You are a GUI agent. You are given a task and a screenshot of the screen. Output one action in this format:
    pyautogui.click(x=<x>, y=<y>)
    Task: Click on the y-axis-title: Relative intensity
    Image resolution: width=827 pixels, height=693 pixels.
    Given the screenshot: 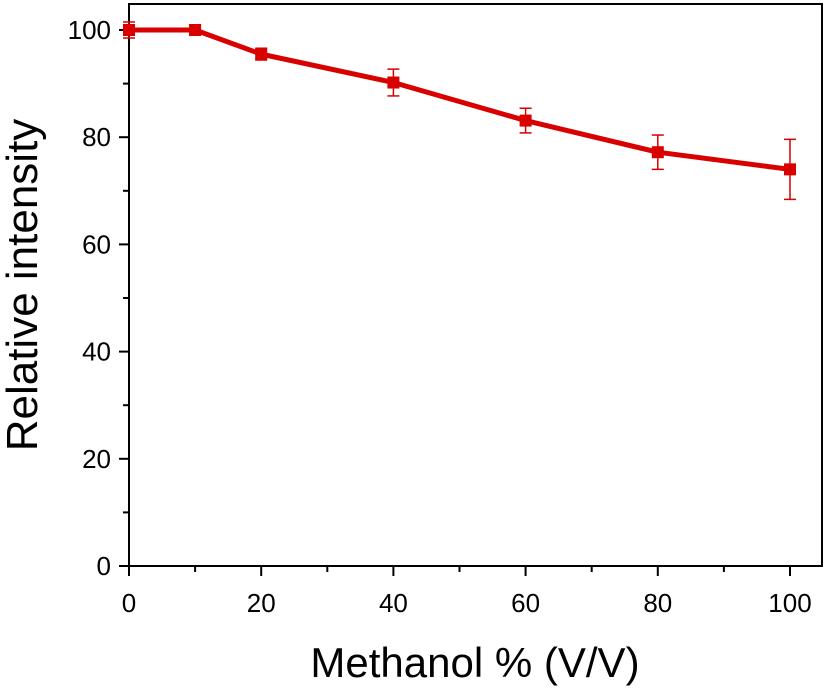 What is the action you would take?
    pyautogui.click(x=23, y=285)
    